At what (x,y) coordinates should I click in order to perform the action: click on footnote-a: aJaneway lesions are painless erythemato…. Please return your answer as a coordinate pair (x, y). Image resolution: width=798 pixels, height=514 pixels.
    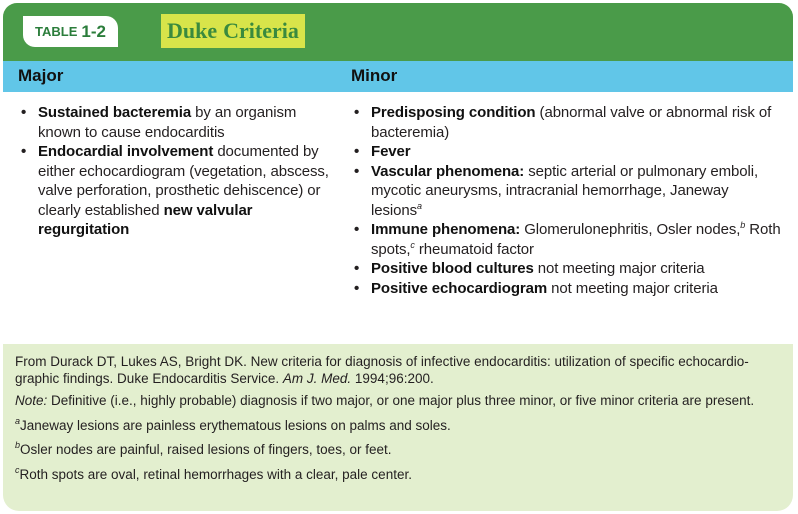
    Looking at the image, I should click on (400, 425).